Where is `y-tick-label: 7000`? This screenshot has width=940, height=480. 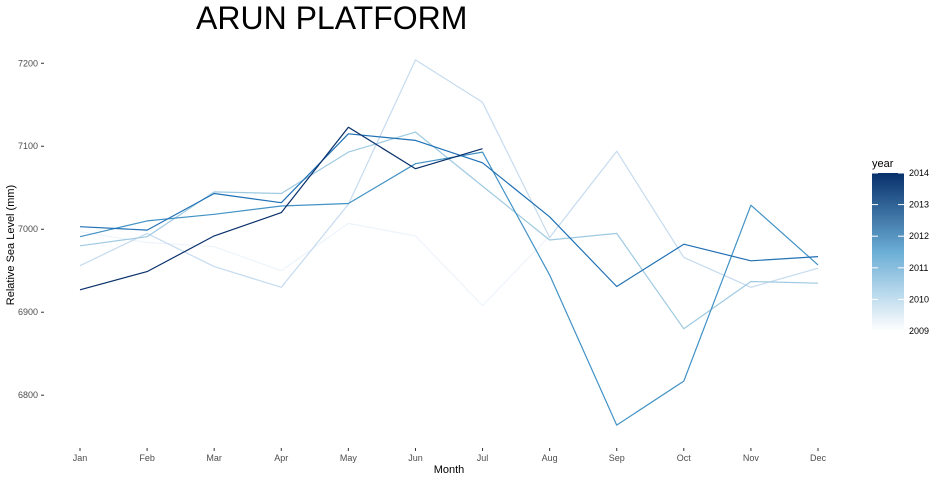
y-tick-label: 7000 is located at coordinates (28, 229).